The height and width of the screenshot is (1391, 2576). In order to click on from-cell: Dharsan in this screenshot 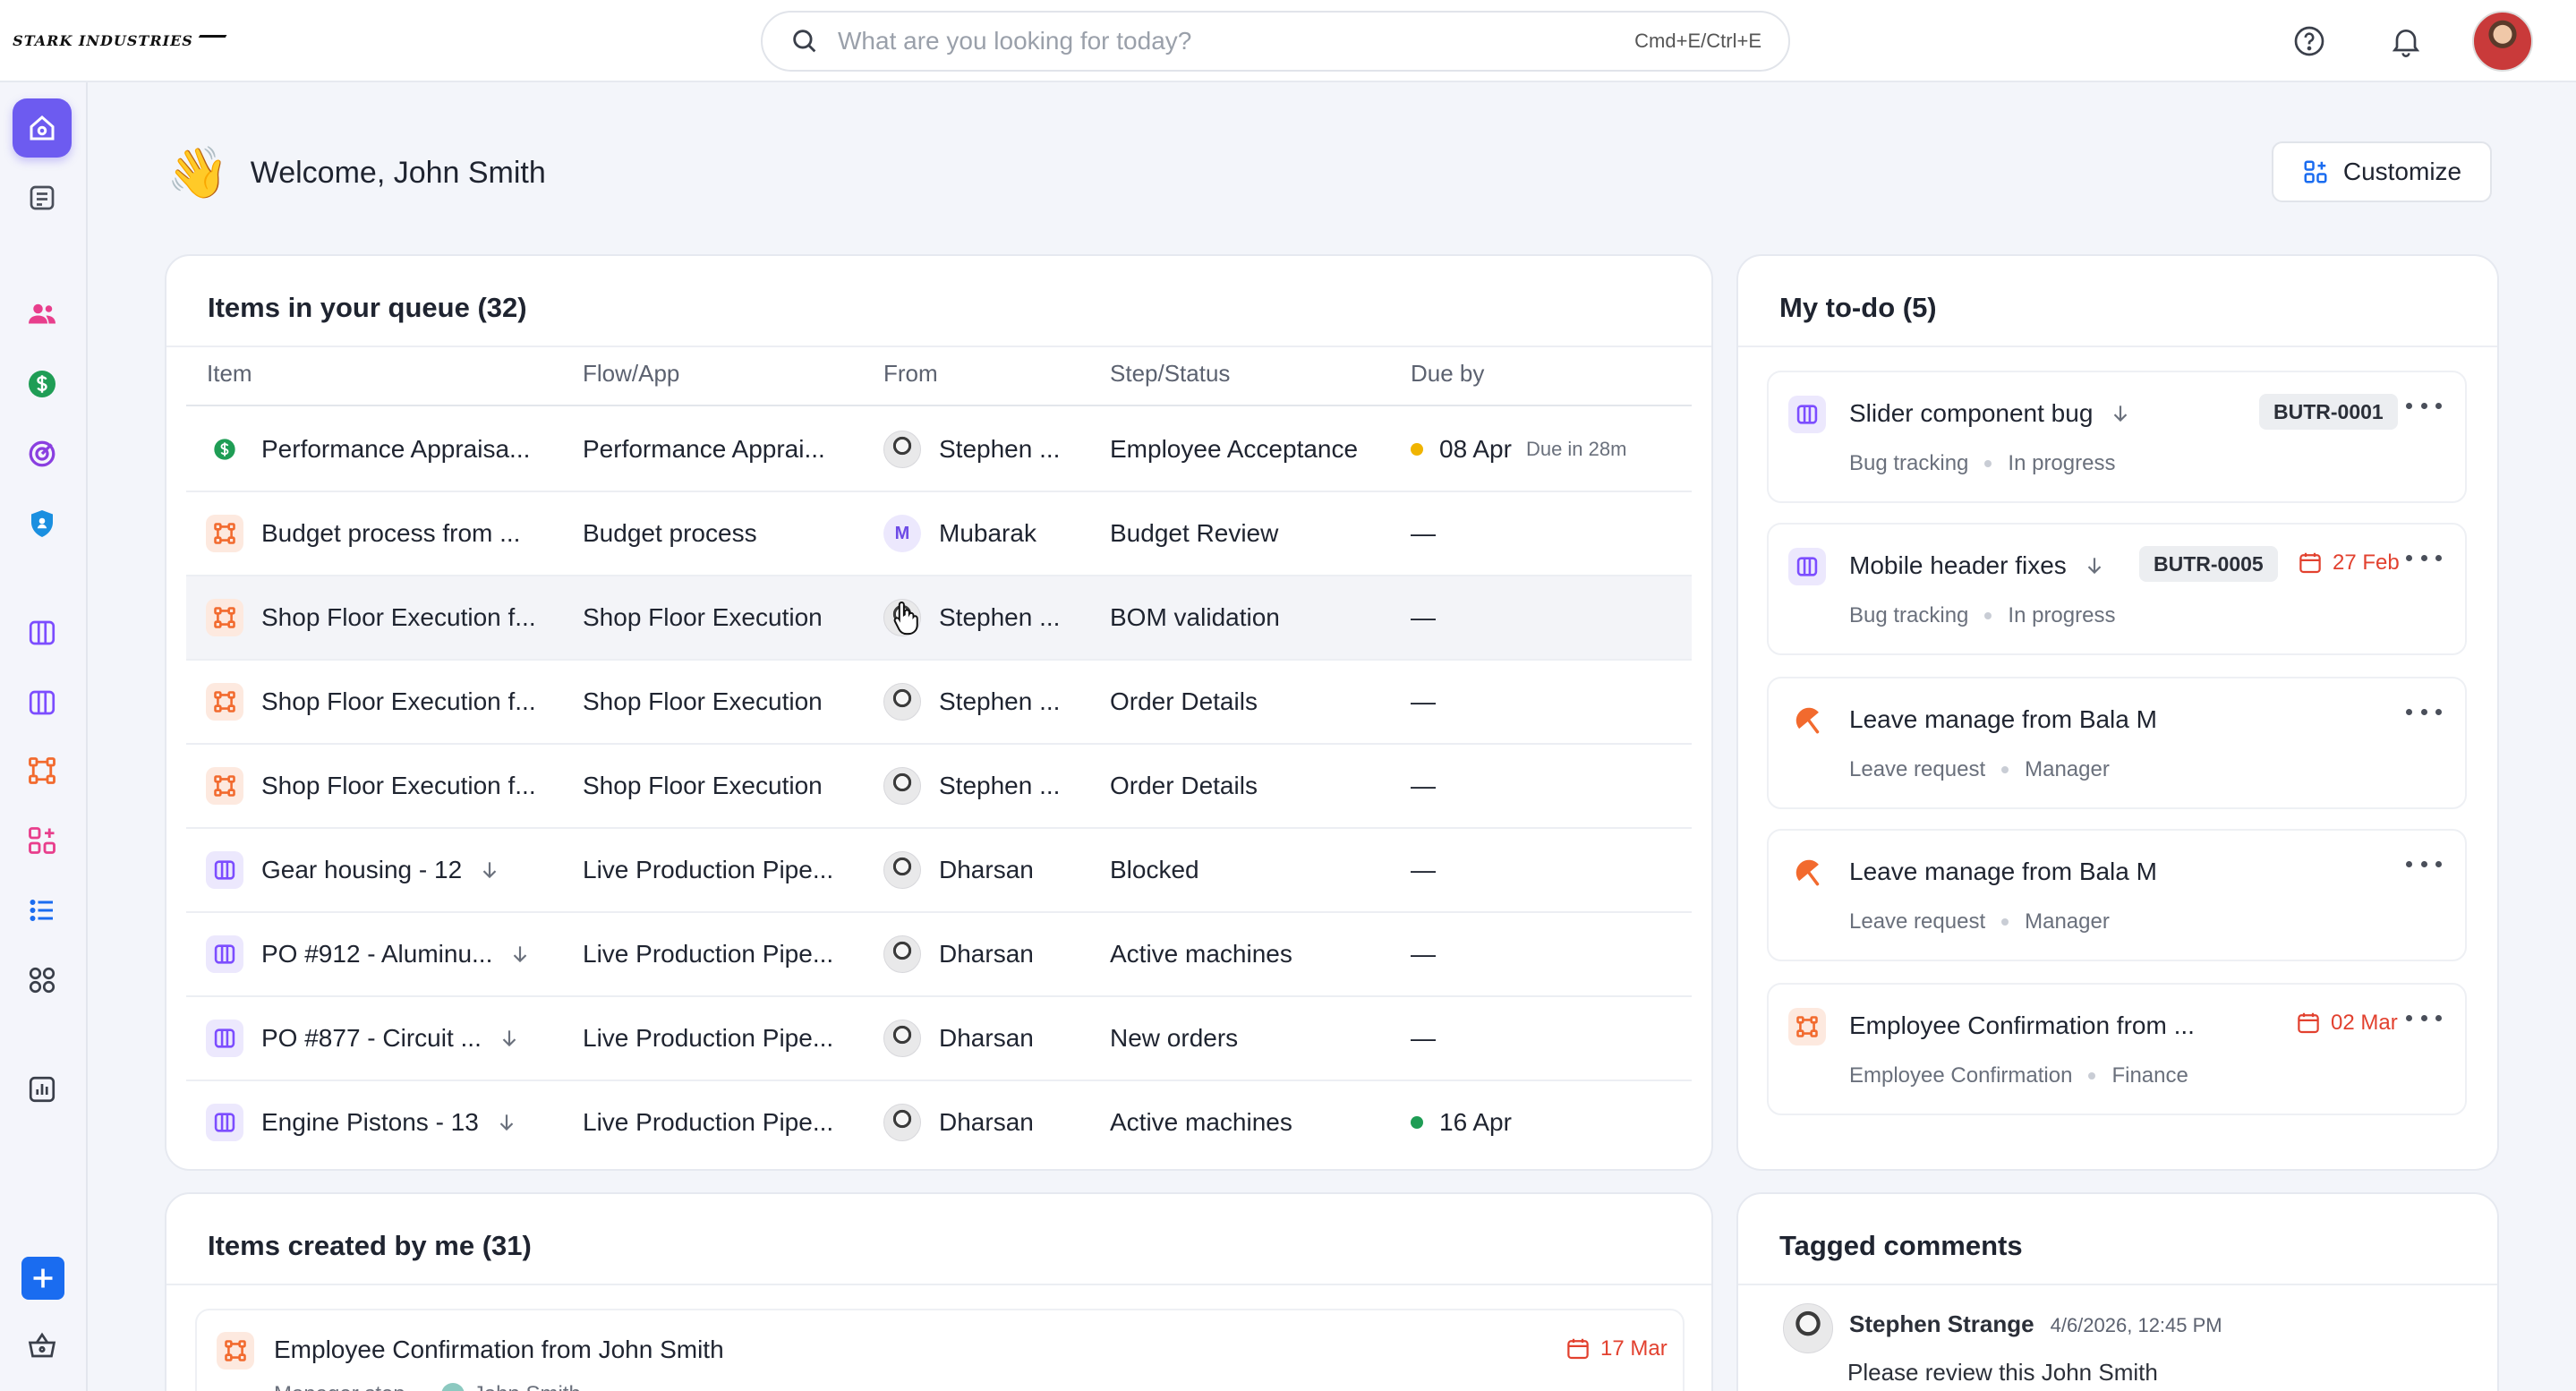, I will do `click(958, 870)`.